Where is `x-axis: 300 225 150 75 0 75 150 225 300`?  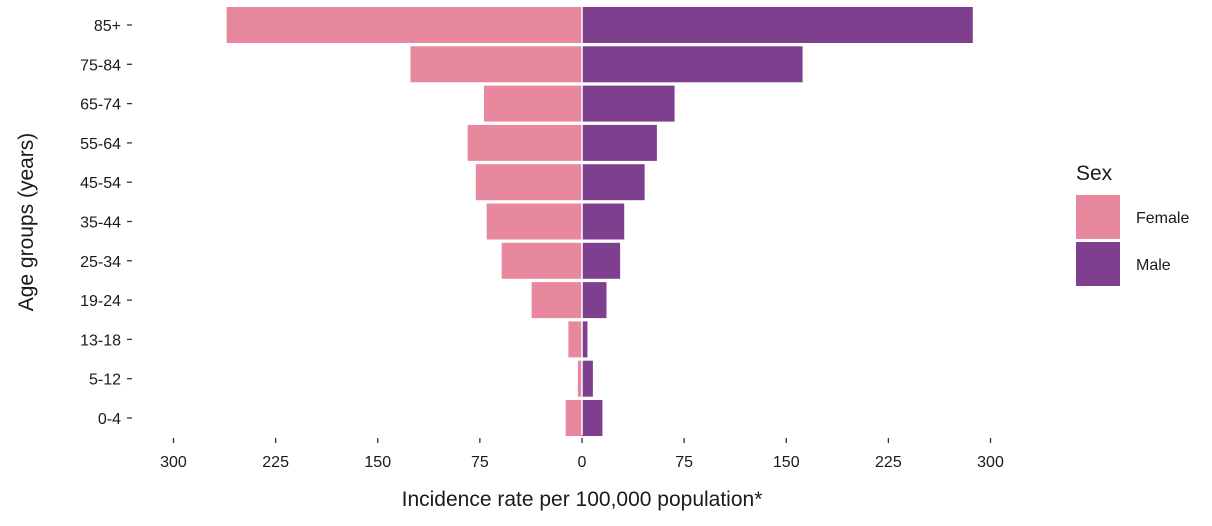
x-axis: 300 225 150 75 0 75 150 225 300 is located at coordinates (582, 454).